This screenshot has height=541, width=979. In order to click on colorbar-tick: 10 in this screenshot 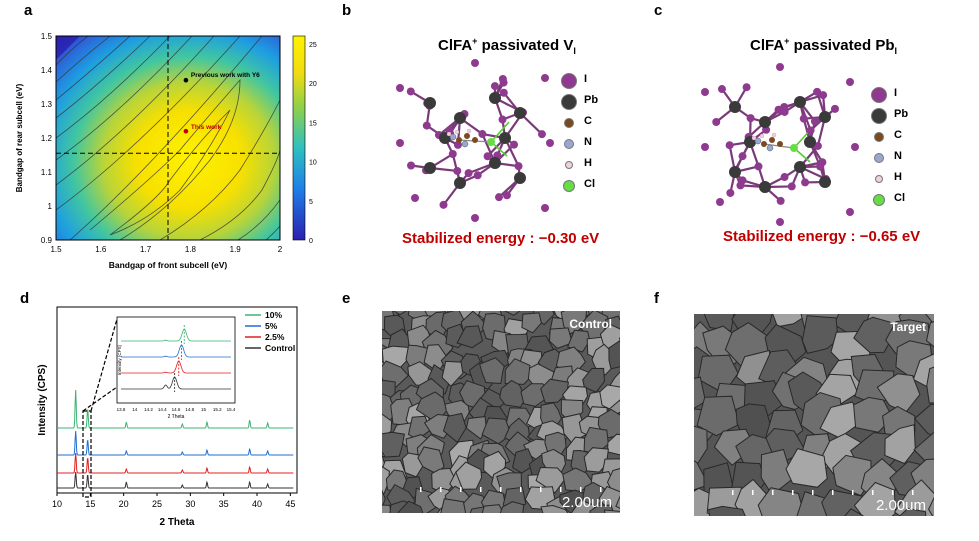, I will do `click(313, 163)`.